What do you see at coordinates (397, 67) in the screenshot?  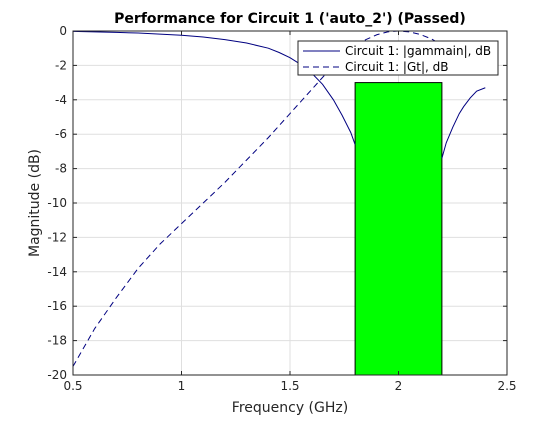 I see `legend-label-gt: Circuit 1: |Gt|, dB` at bounding box center [397, 67].